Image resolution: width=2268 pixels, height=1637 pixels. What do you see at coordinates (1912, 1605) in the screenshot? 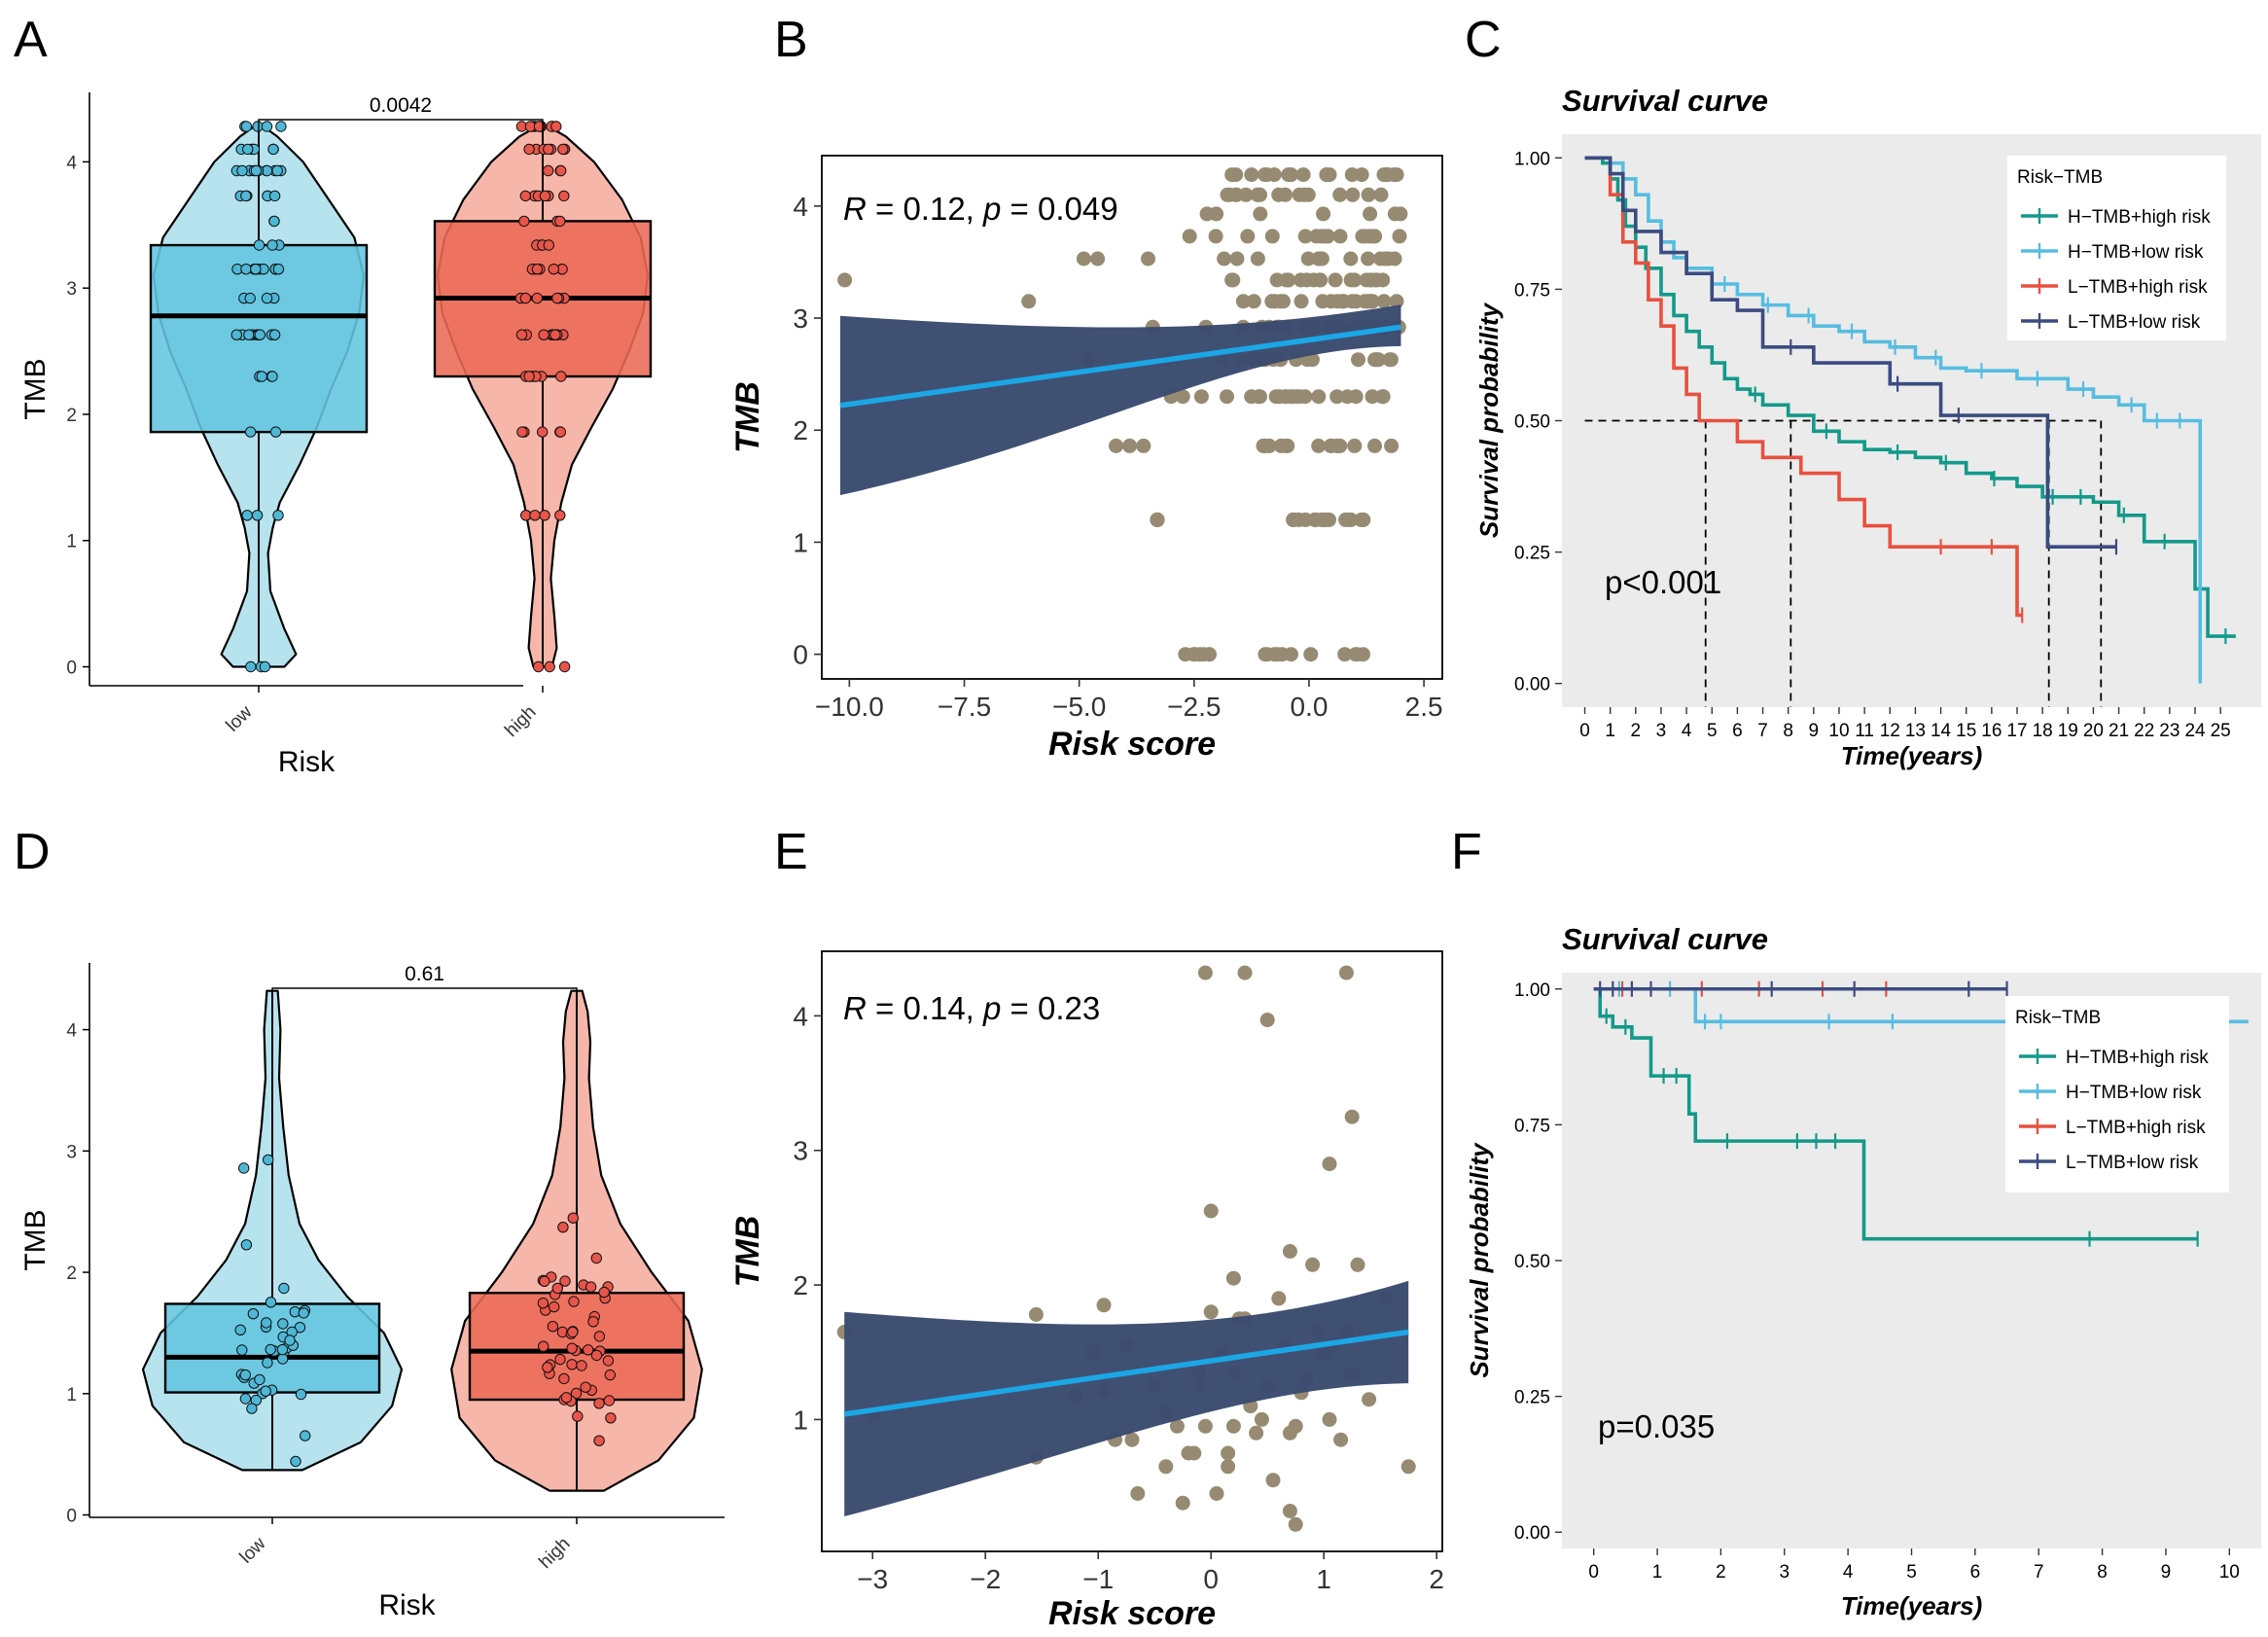
I see `x-axis-title: Time(years)` at bounding box center [1912, 1605].